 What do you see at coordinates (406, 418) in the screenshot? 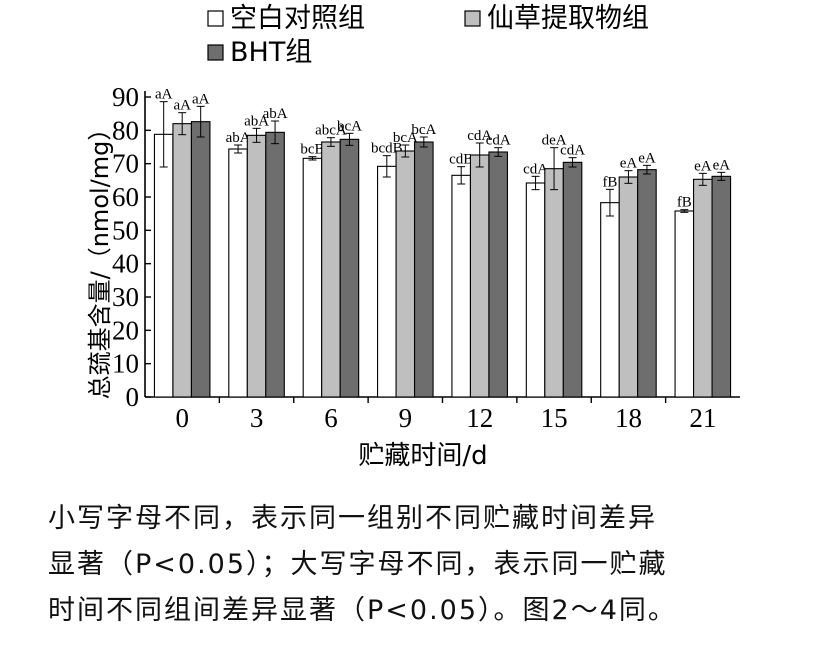
I see `x-tick-label: 9` at bounding box center [406, 418].